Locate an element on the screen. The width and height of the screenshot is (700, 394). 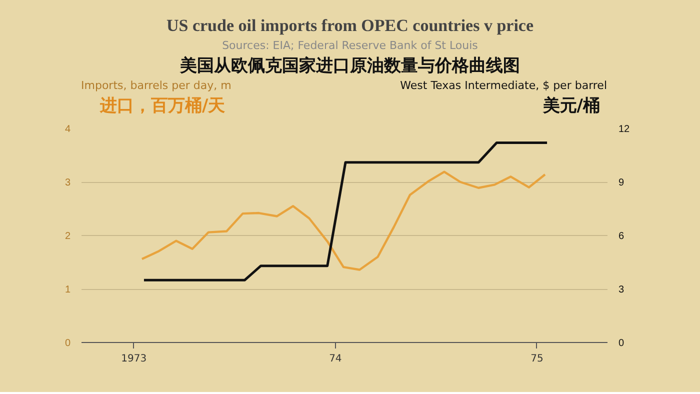
y2-tick-label: 12 is located at coordinates (624, 129).